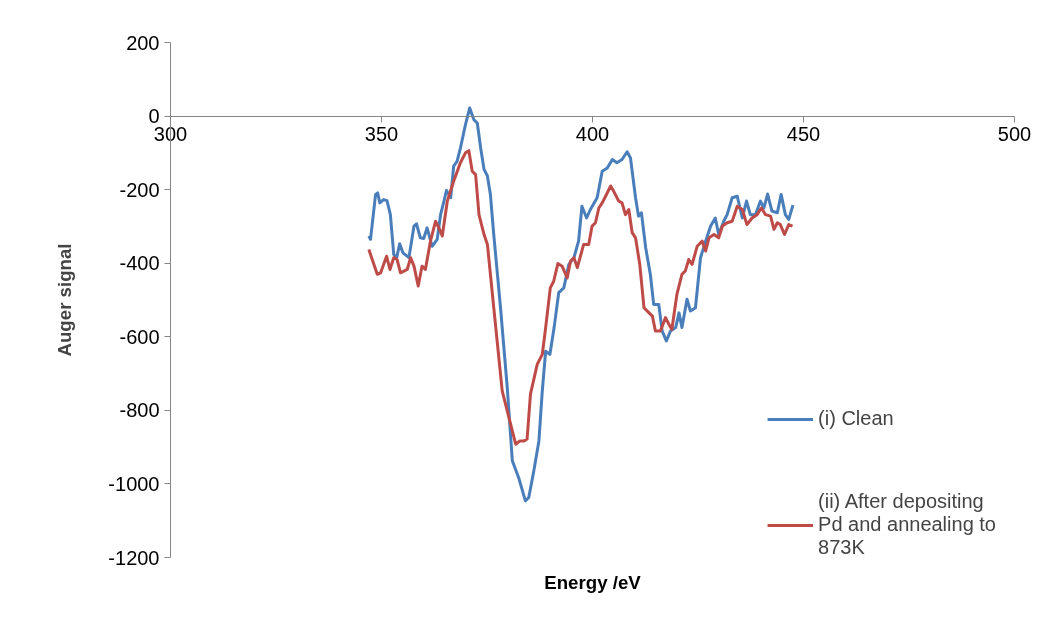 The height and width of the screenshot is (619, 1056). I want to click on x-tick-label: 400, so click(592, 134).